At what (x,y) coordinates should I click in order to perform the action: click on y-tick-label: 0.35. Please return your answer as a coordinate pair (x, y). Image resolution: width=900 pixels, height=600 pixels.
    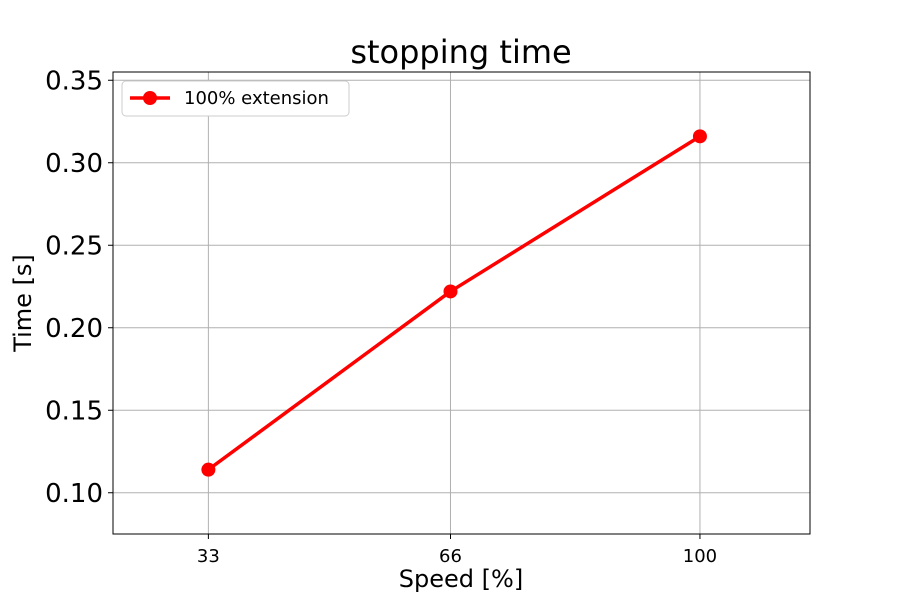
    Looking at the image, I should click on (74, 81).